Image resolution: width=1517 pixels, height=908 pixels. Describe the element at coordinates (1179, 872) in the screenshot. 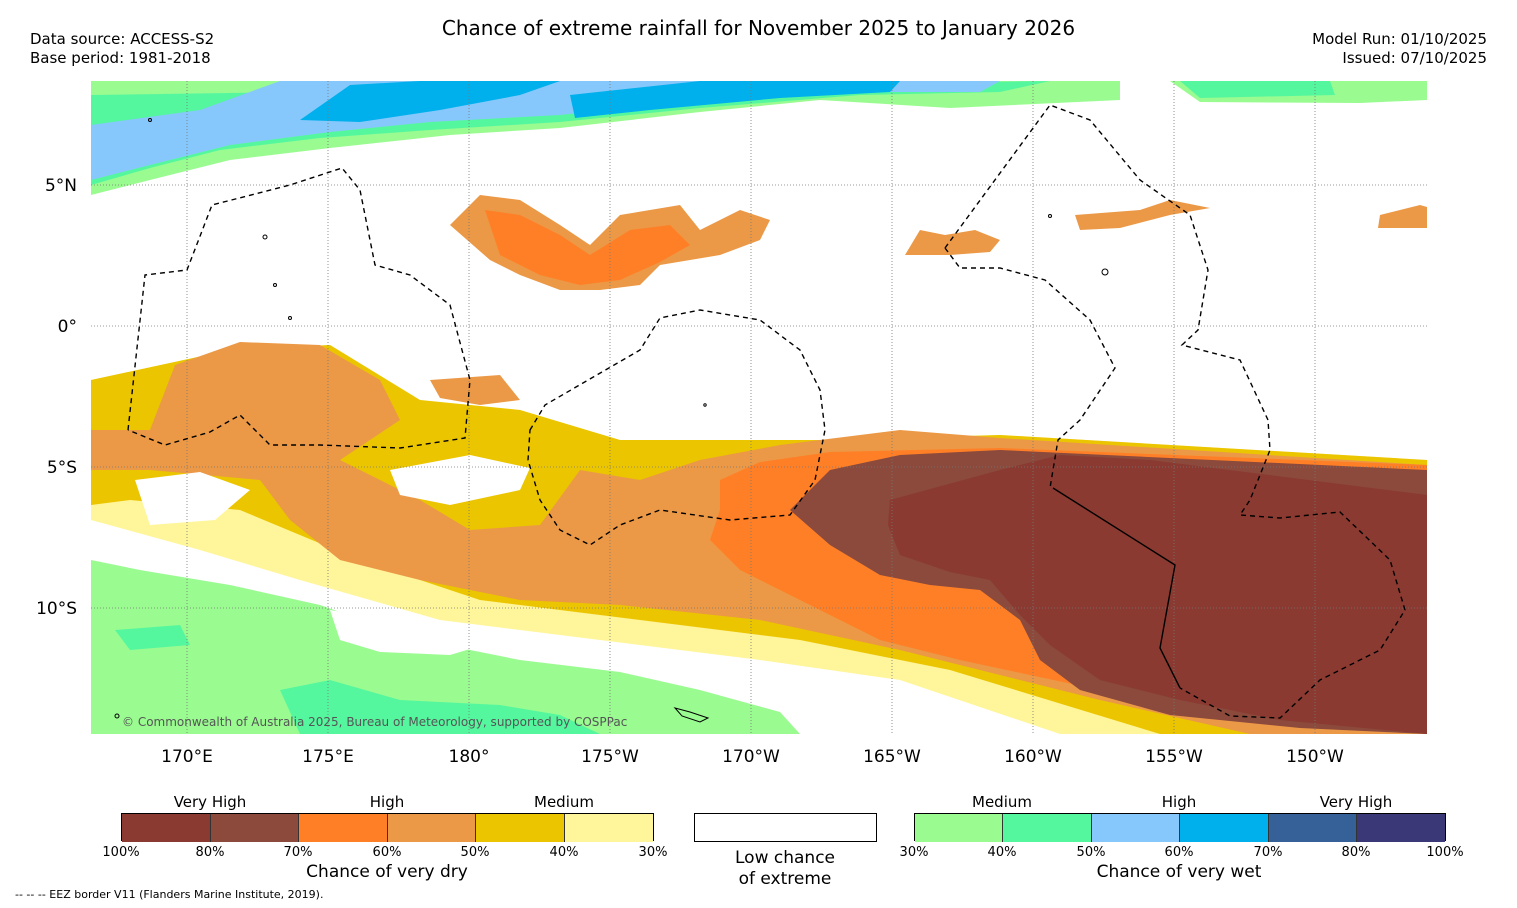

I see `wet-legend-title: Chance of very wet` at that location.